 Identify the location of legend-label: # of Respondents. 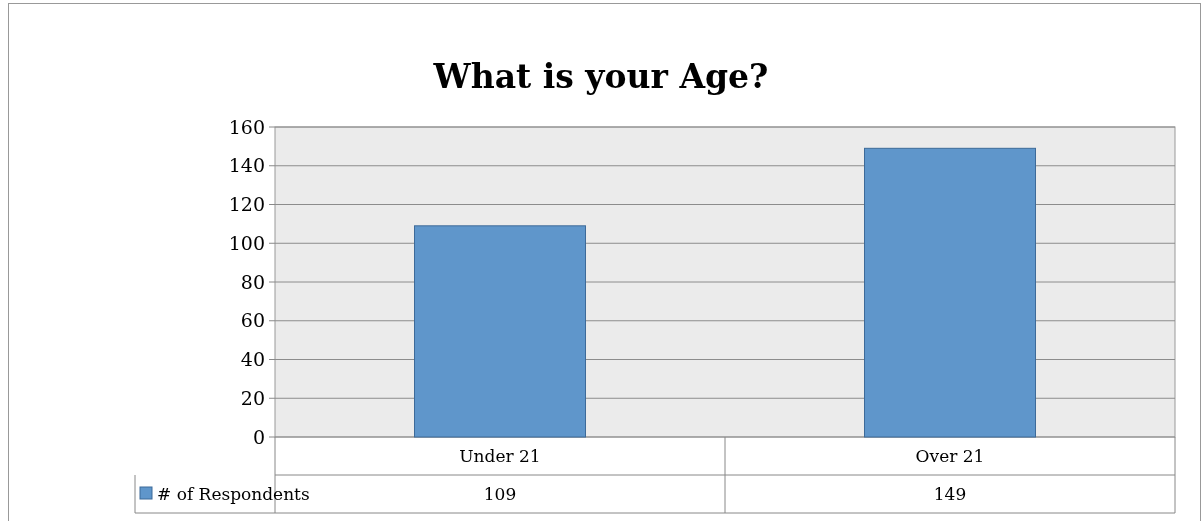
(233, 493).